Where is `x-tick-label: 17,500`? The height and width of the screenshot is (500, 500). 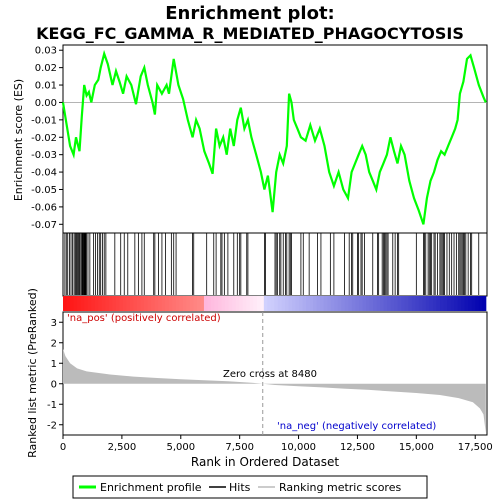
x-tick-label: 17,500 is located at coordinates (475, 447).